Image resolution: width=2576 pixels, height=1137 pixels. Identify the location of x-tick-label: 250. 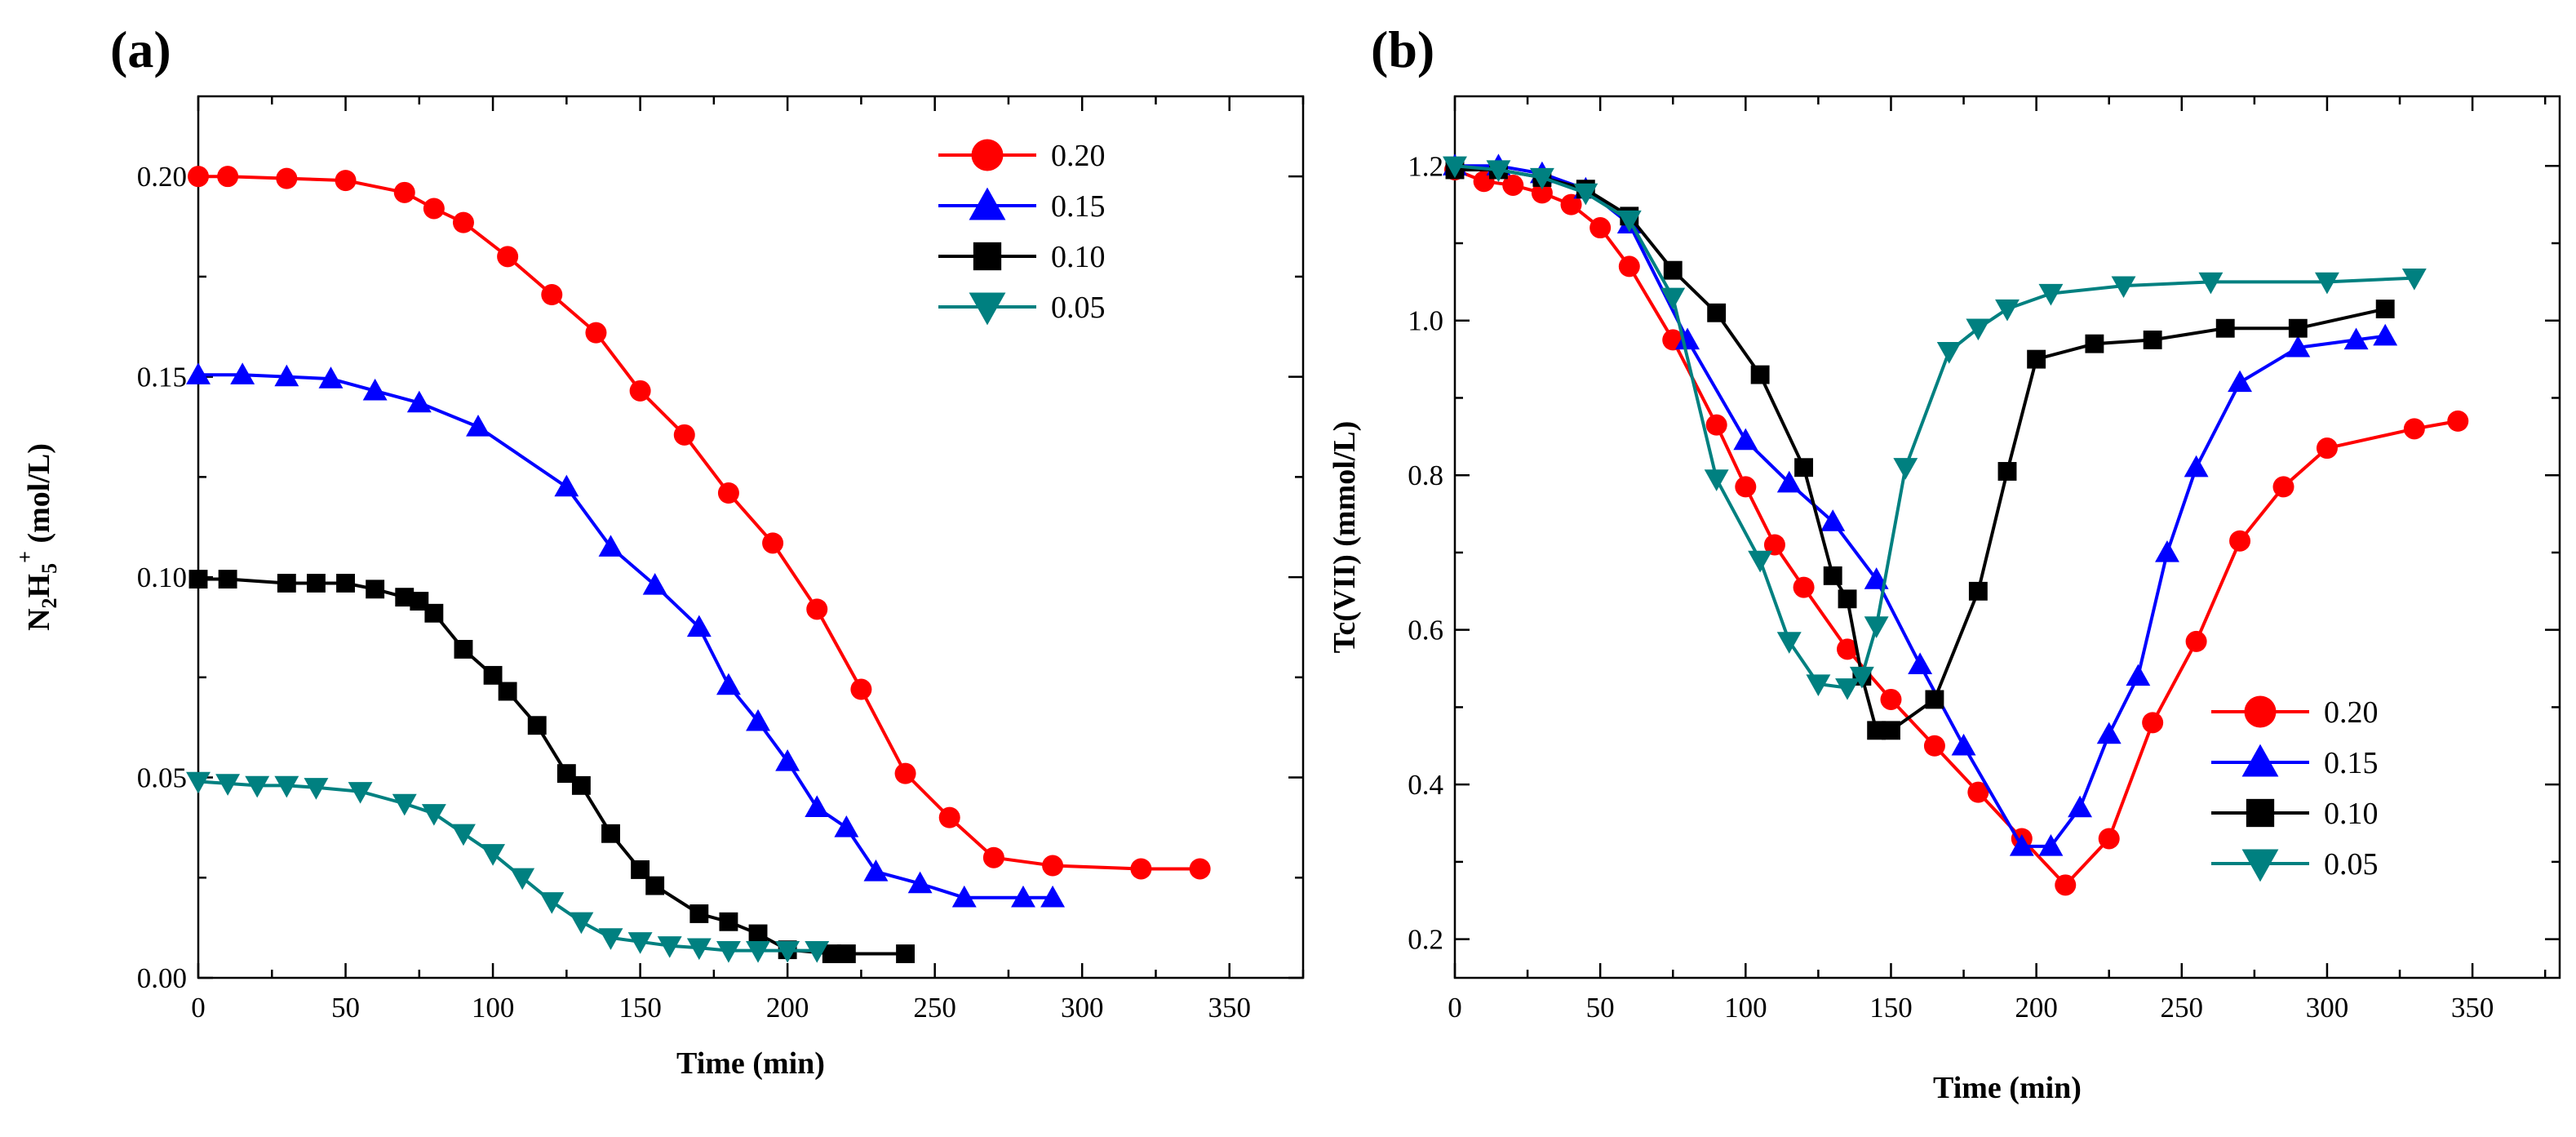
(934, 1008).